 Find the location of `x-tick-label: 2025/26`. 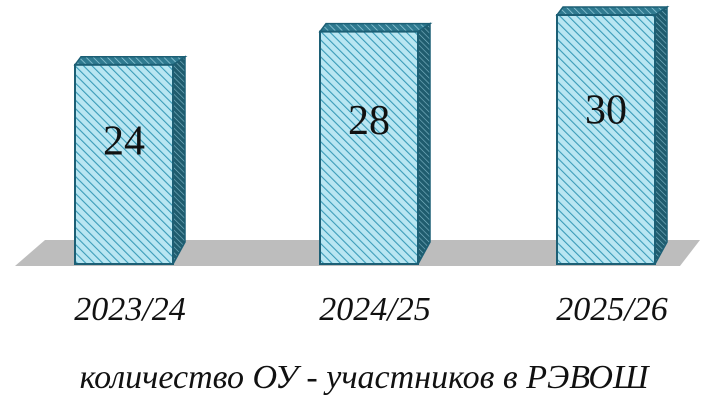

x-tick-label: 2025/26 is located at coordinates (611, 309).